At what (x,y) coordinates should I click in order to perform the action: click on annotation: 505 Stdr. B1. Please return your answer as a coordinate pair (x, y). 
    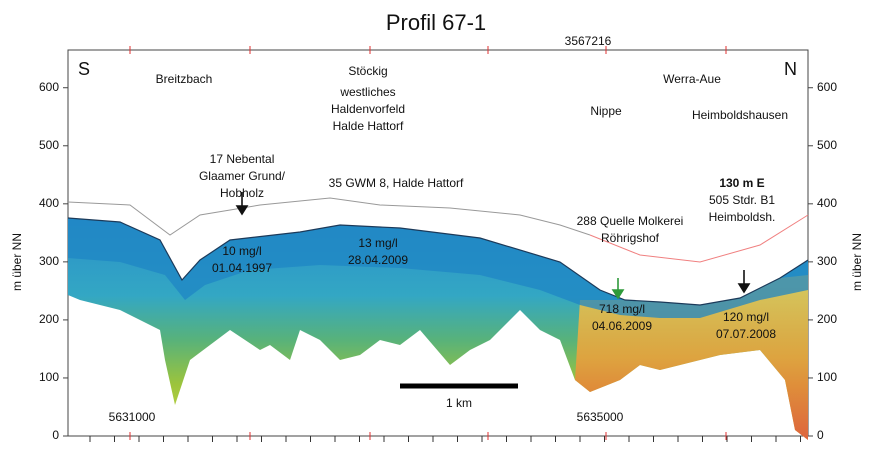
    Looking at the image, I should click on (742, 200).